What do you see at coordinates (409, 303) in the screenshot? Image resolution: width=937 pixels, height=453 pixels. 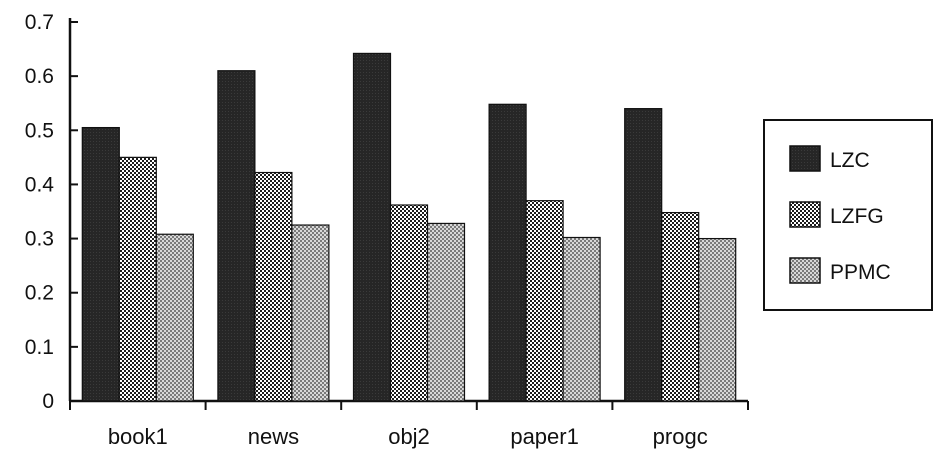 I see `bar-lzfg-obj2` at bounding box center [409, 303].